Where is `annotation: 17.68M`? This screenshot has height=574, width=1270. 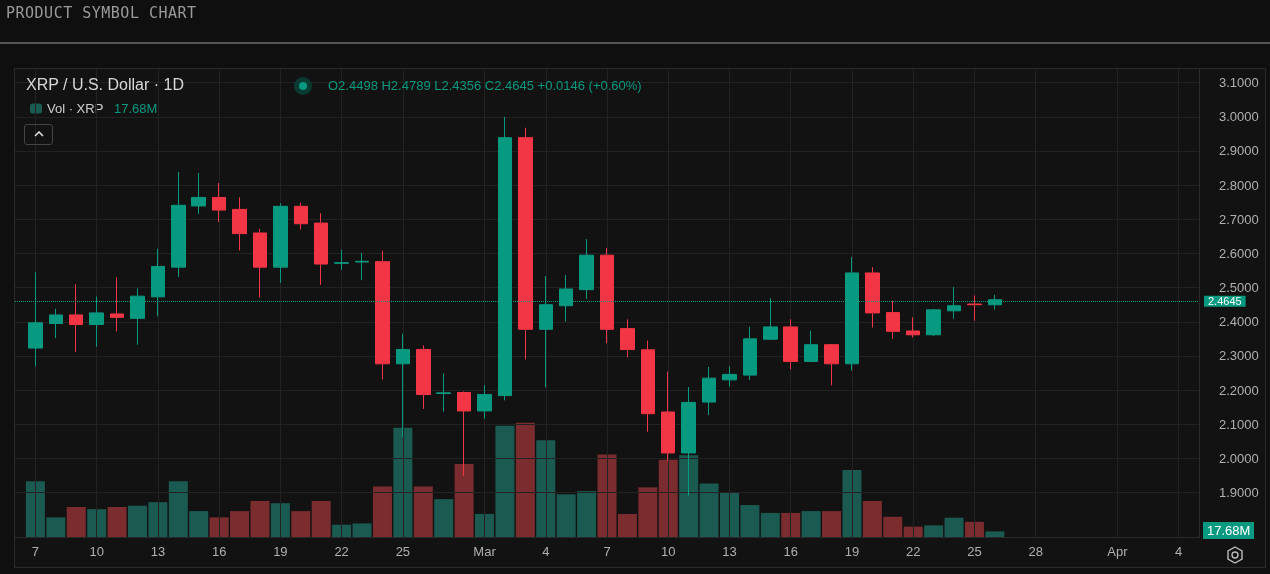
annotation: 17.68M is located at coordinates (136, 108).